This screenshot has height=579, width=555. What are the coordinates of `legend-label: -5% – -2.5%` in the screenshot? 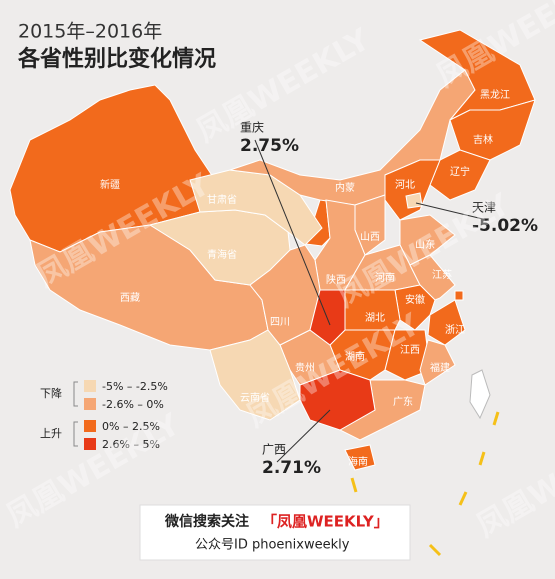 It's located at (135, 386).